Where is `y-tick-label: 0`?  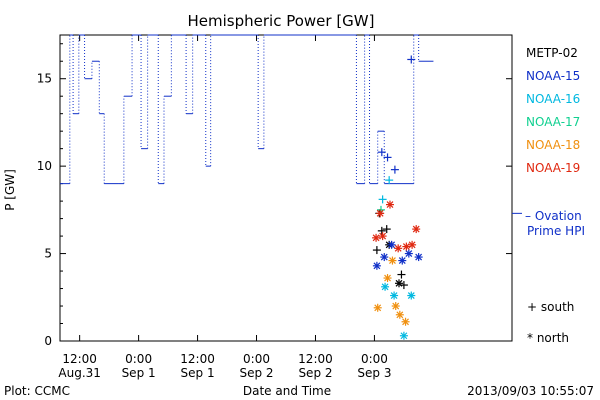
y-tick-label: 0 is located at coordinates (48, 341).